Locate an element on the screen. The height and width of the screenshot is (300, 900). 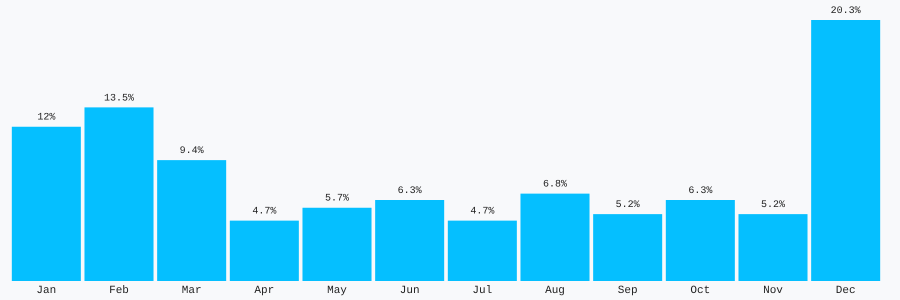
x-tick-label: Apr is located at coordinates (264, 291).